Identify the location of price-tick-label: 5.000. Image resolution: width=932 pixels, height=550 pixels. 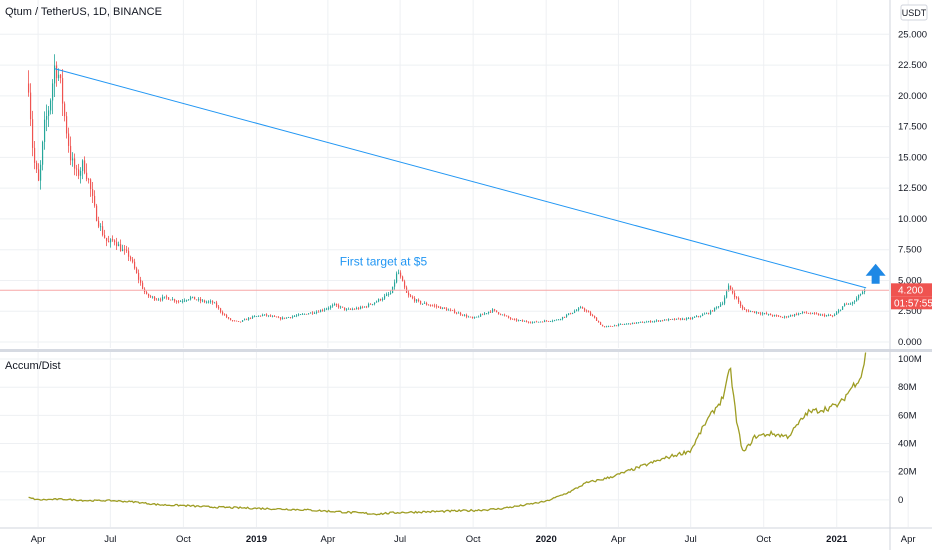
(910, 280).